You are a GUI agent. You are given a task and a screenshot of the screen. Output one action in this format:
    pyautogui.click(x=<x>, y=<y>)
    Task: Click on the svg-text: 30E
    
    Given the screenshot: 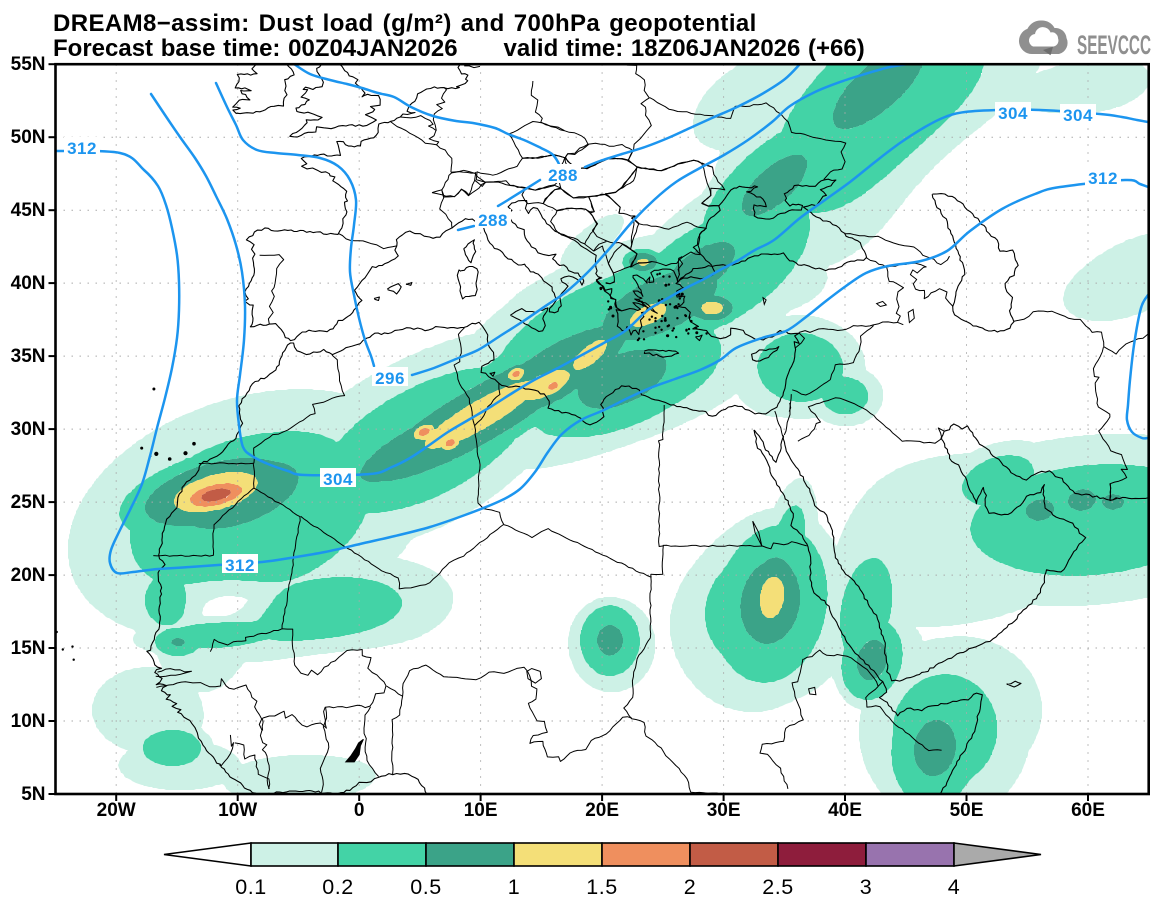 What is the action you would take?
    pyautogui.click(x=724, y=810)
    